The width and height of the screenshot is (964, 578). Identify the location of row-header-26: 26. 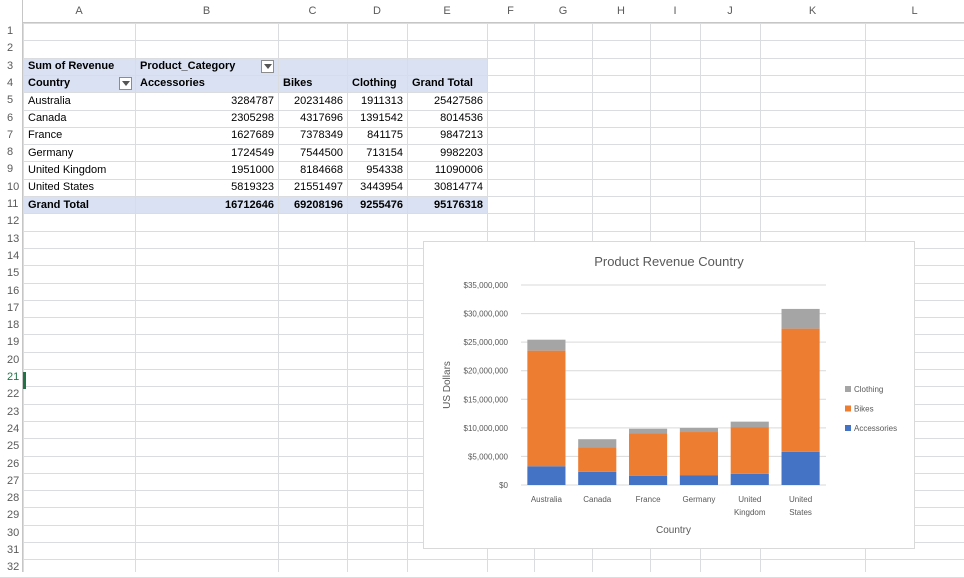
(13, 463).